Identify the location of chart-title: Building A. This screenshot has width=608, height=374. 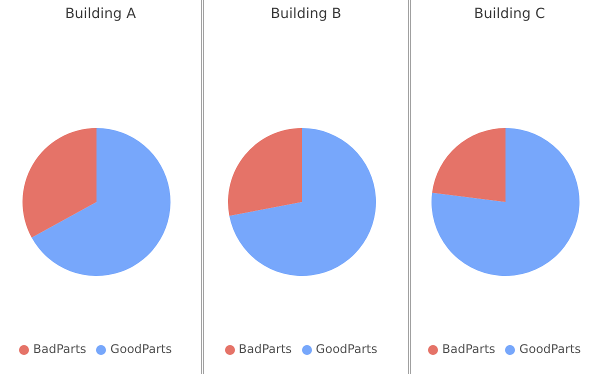
(100, 14).